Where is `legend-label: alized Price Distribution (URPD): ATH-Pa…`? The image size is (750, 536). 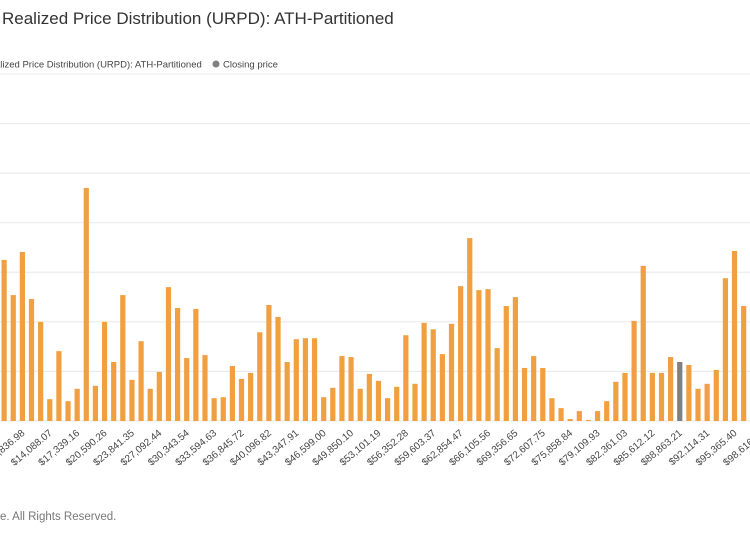 legend-label: alized Price Distribution (URPD): ATH-Pa… is located at coordinates (101, 65).